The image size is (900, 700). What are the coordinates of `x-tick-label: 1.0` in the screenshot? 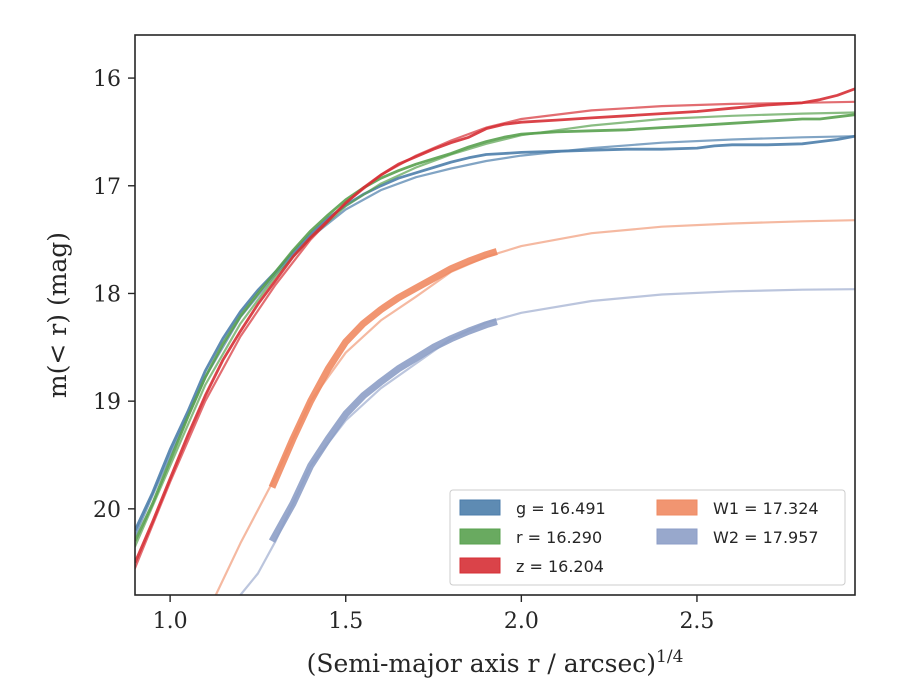 It's located at (170, 621).